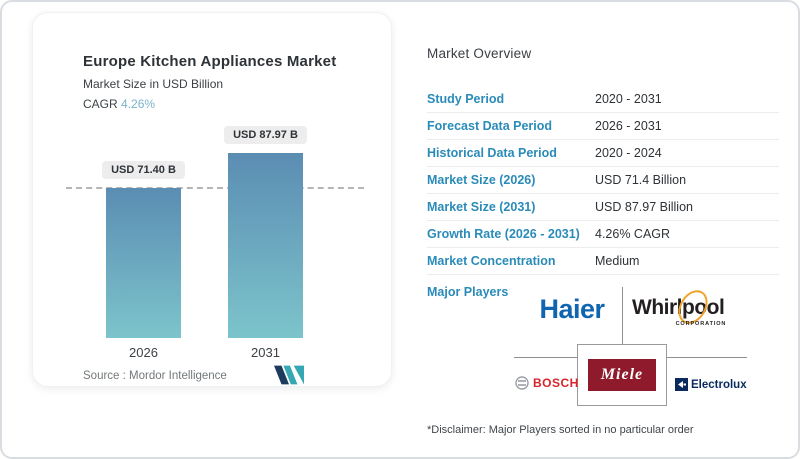  What do you see at coordinates (628, 99) in the screenshot?
I see `row-value: 2020 - 2031` at bounding box center [628, 99].